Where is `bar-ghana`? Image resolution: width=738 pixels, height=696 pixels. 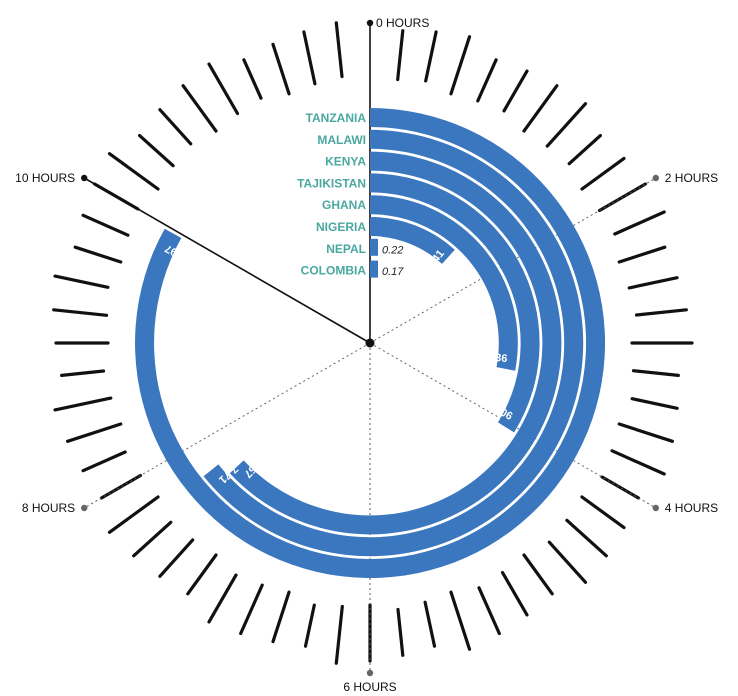 bar-ghana is located at coordinates (444, 283).